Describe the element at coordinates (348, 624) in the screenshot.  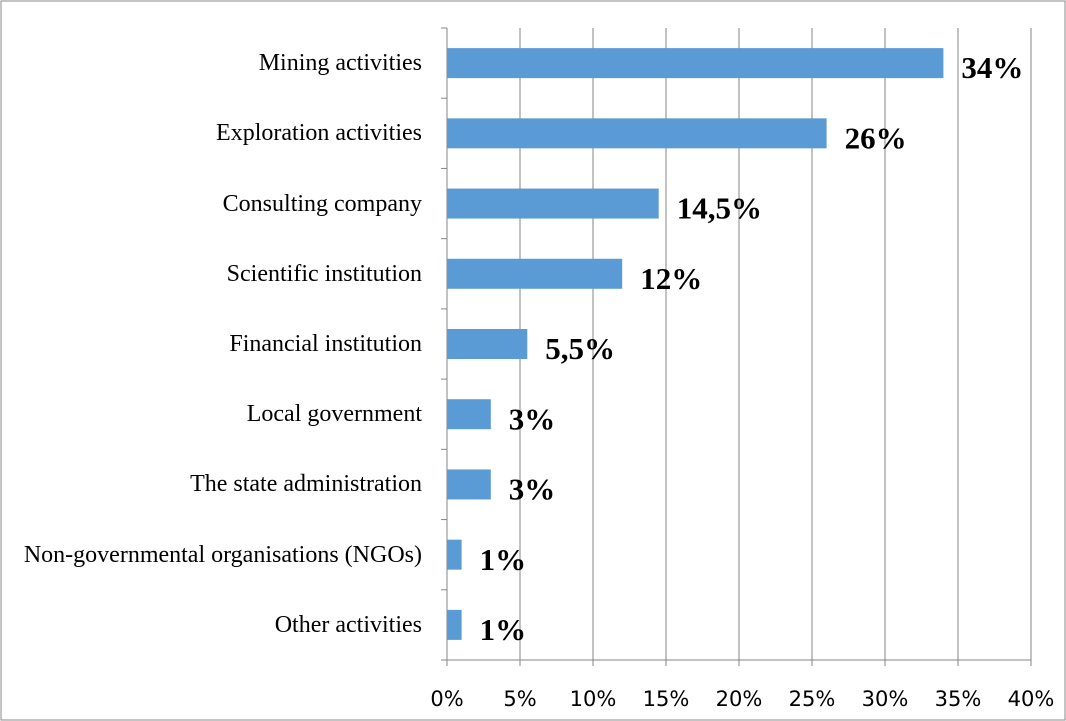
I see `category-label: Other activities` at that location.